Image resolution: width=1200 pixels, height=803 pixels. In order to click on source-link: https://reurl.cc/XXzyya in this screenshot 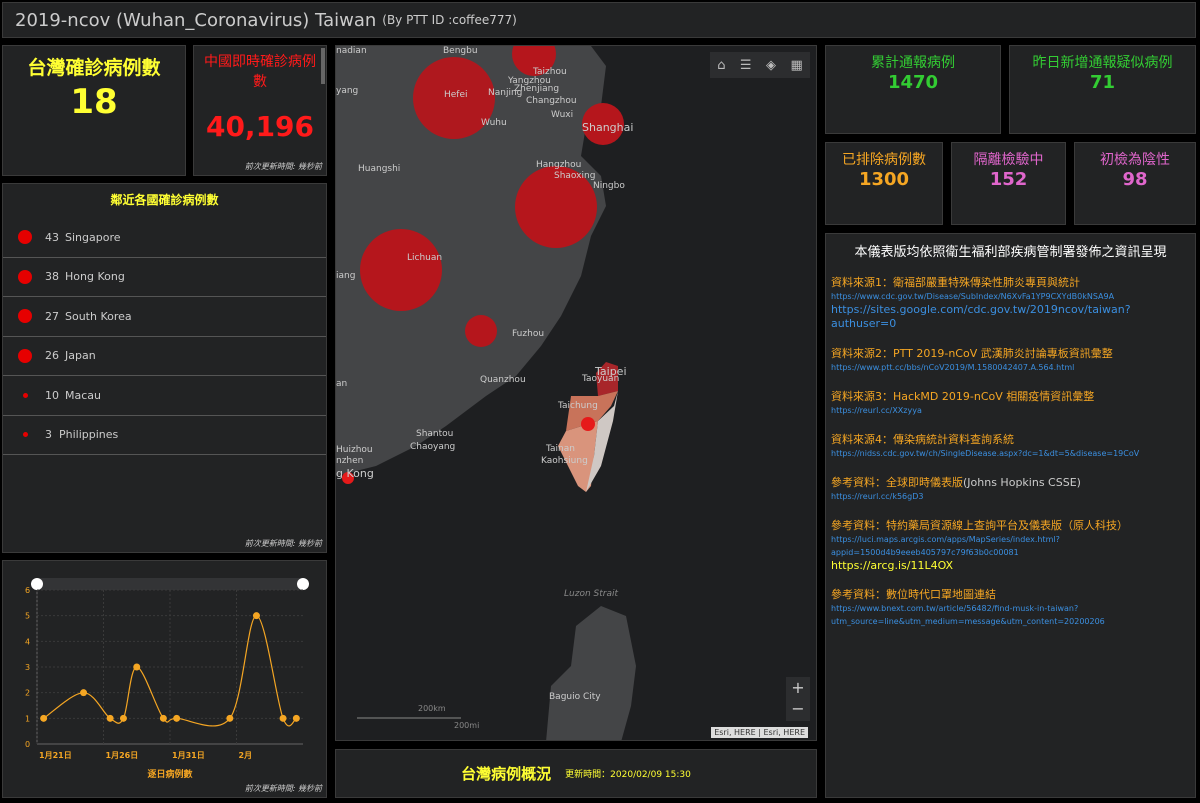, I will do `click(876, 410)`.